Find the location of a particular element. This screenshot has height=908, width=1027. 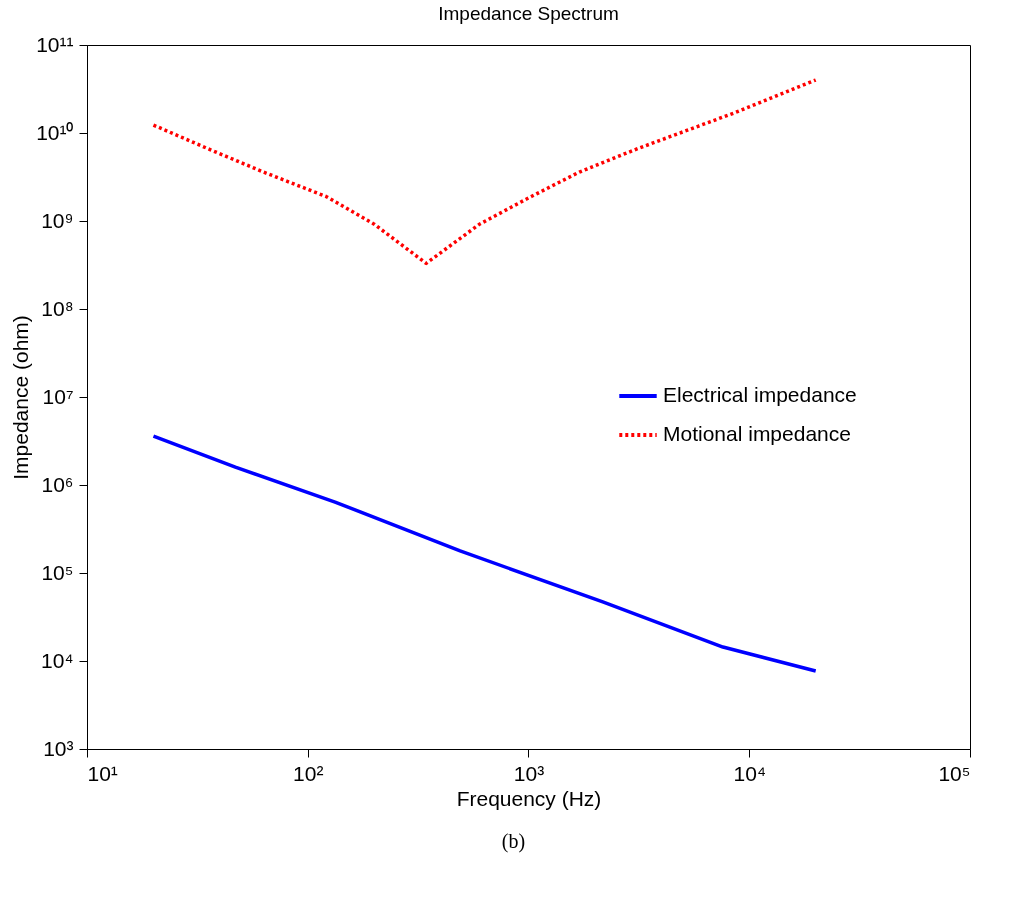

y-tick-label: 10¹¹ is located at coordinates (55, 44).